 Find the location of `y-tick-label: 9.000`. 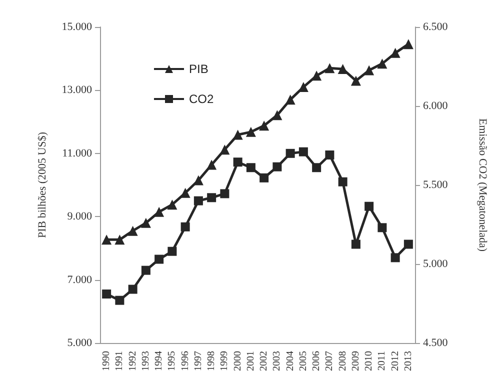

y-tick-label: 9.000 is located at coordinates (79, 216).